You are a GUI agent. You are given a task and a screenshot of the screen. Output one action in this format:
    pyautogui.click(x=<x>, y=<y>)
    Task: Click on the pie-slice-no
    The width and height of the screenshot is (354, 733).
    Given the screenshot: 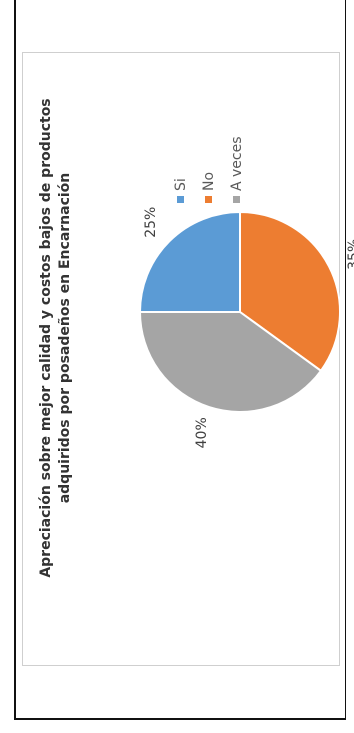 What is the action you would take?
    pyautogui.click(x=290, y=291)
    